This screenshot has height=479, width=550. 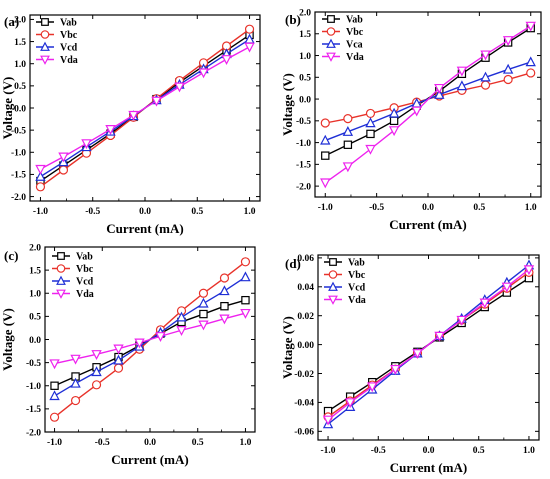 I want to click on y-tick-label: 1.5, so click(x=35, y=271).